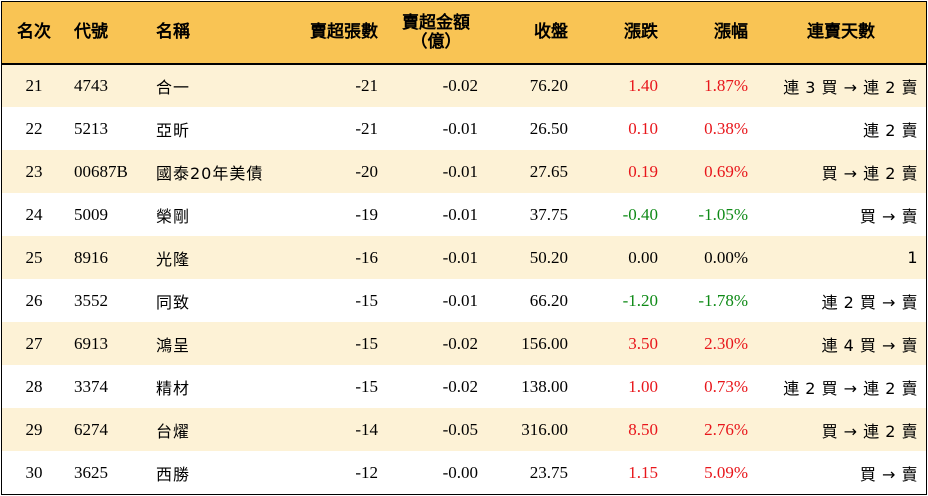 This screenshot has width=928, height=496. What do you see at coordinates (726, 386) in the screenshot?
I see `change-pct-cell: 0.73%` at bounding box center [726, 386].